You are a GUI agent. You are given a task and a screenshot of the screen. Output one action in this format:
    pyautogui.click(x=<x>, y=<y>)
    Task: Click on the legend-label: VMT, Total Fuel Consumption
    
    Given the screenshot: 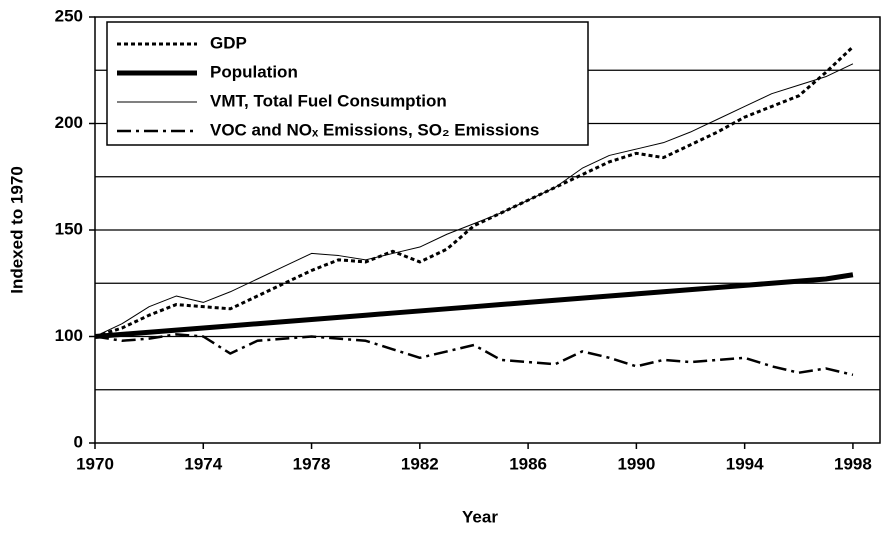 What is the action you would take?
    pyautogui.click(x=328, y=100)
    